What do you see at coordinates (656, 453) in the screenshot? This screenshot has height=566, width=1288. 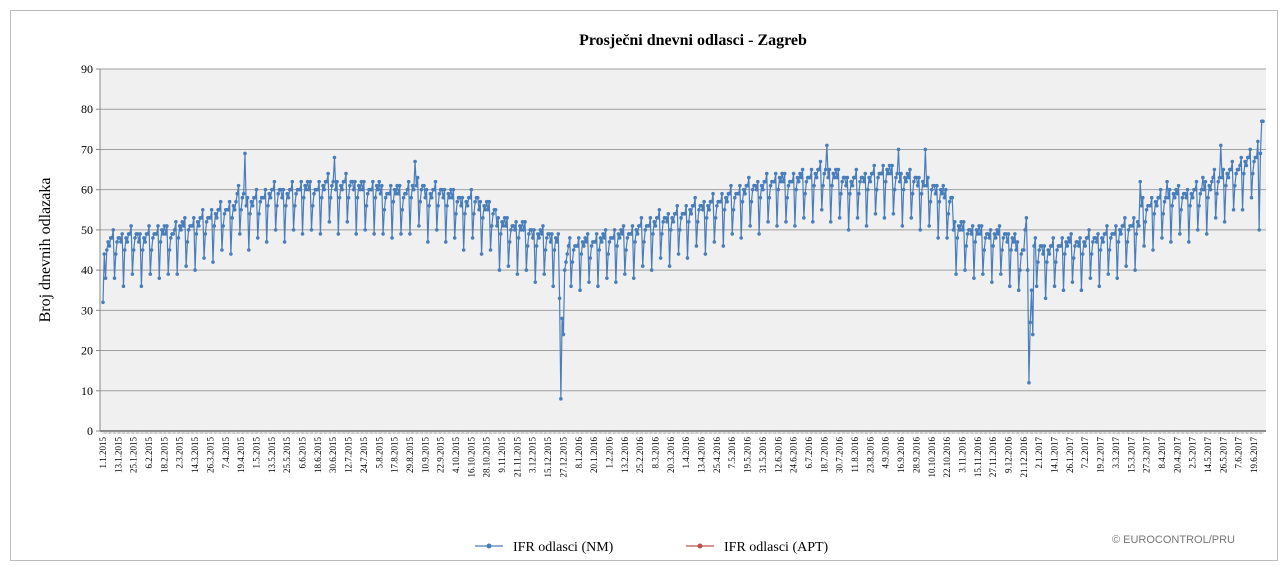 I see `x-tick-label: 8.3.2016` at bounding box center [656, 453].